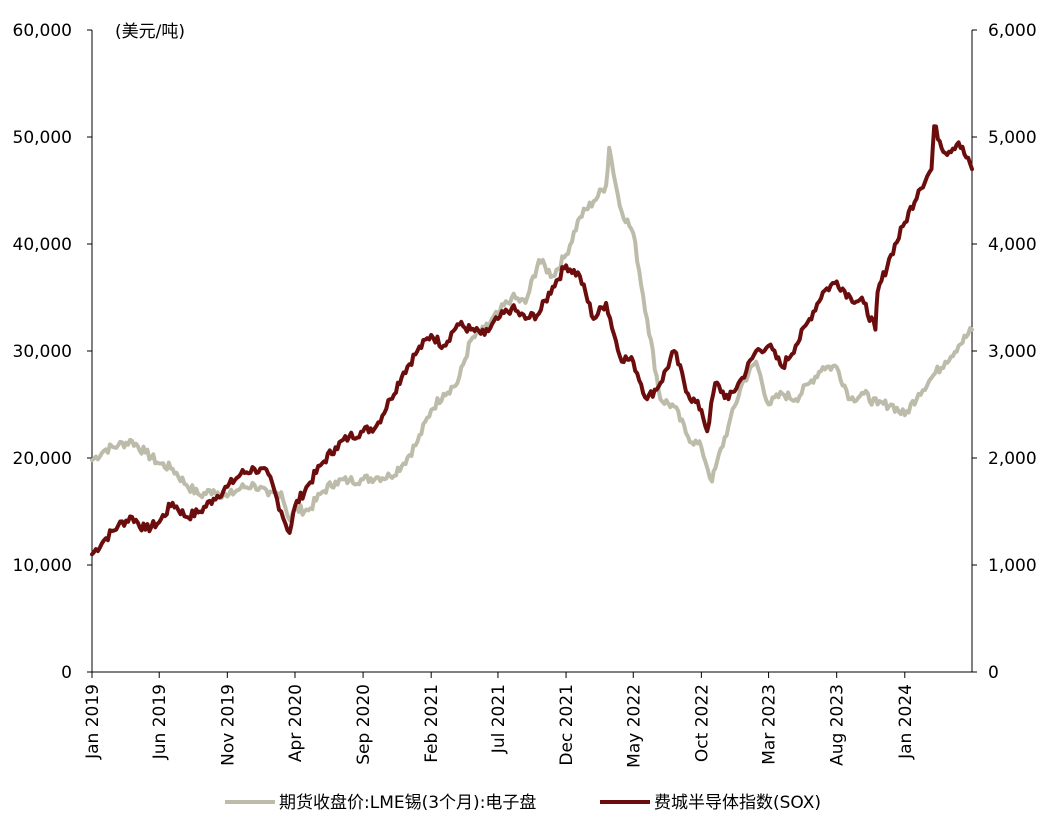  I want to click on x-tick-label: Mar 2023, so click(770, 724).